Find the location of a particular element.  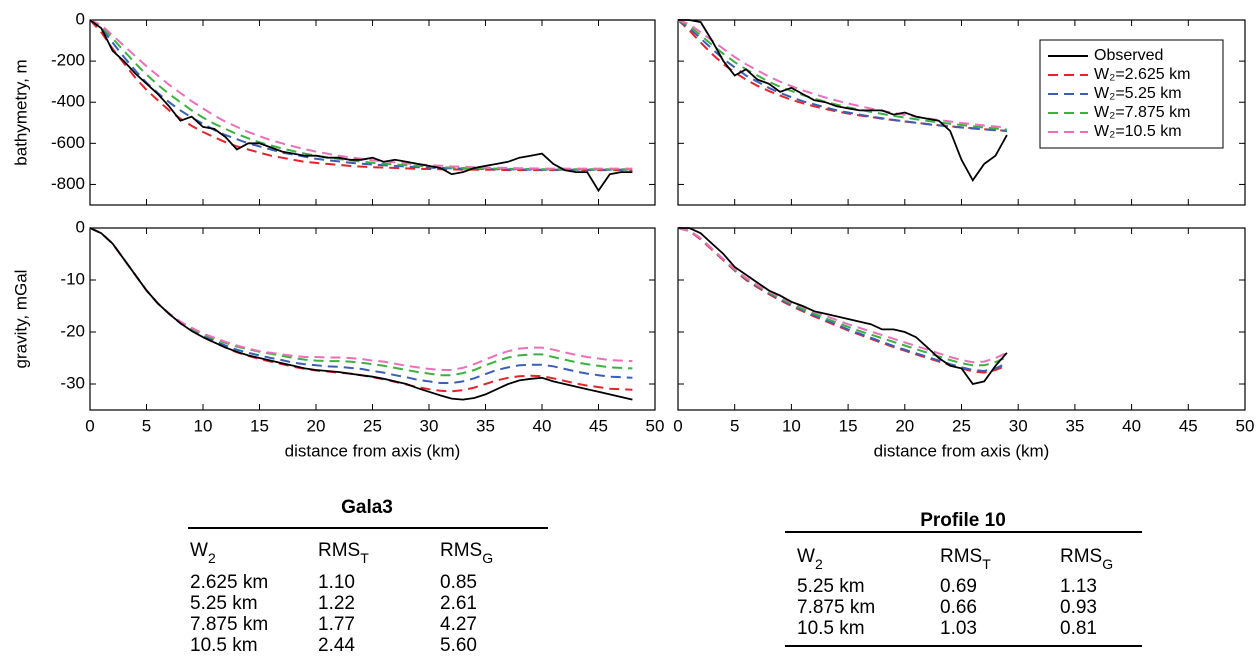

table-cell: 0.81 is located at coordinates (1078, 628).